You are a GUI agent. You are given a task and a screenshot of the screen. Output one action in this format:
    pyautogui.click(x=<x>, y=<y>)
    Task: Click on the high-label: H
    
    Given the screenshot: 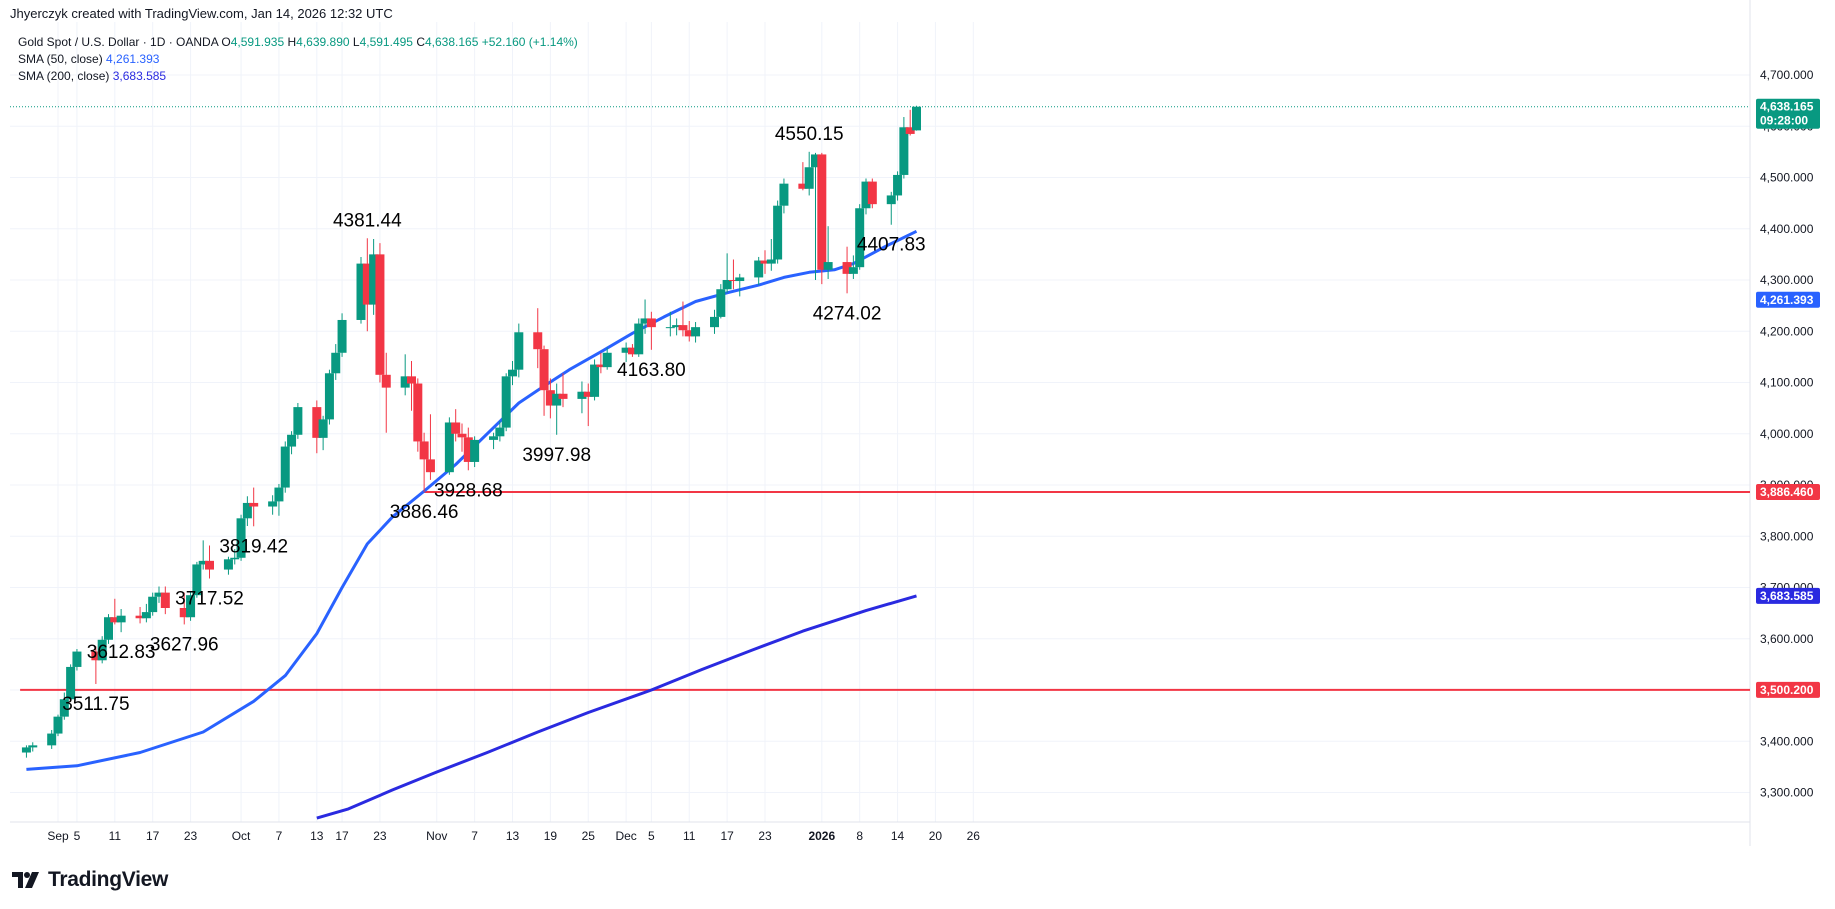 What is the action you would take?
    pyautogui.click(x=292, y=42)
    